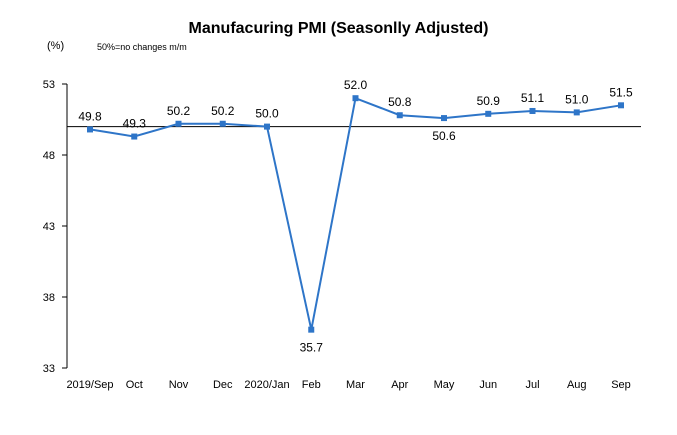 Image resolution: width=677 pixels, height=435 pixels. Describe the element at coordinates (56, 46) in the screenshot. I see `y-unit-label: (%)` at that location.